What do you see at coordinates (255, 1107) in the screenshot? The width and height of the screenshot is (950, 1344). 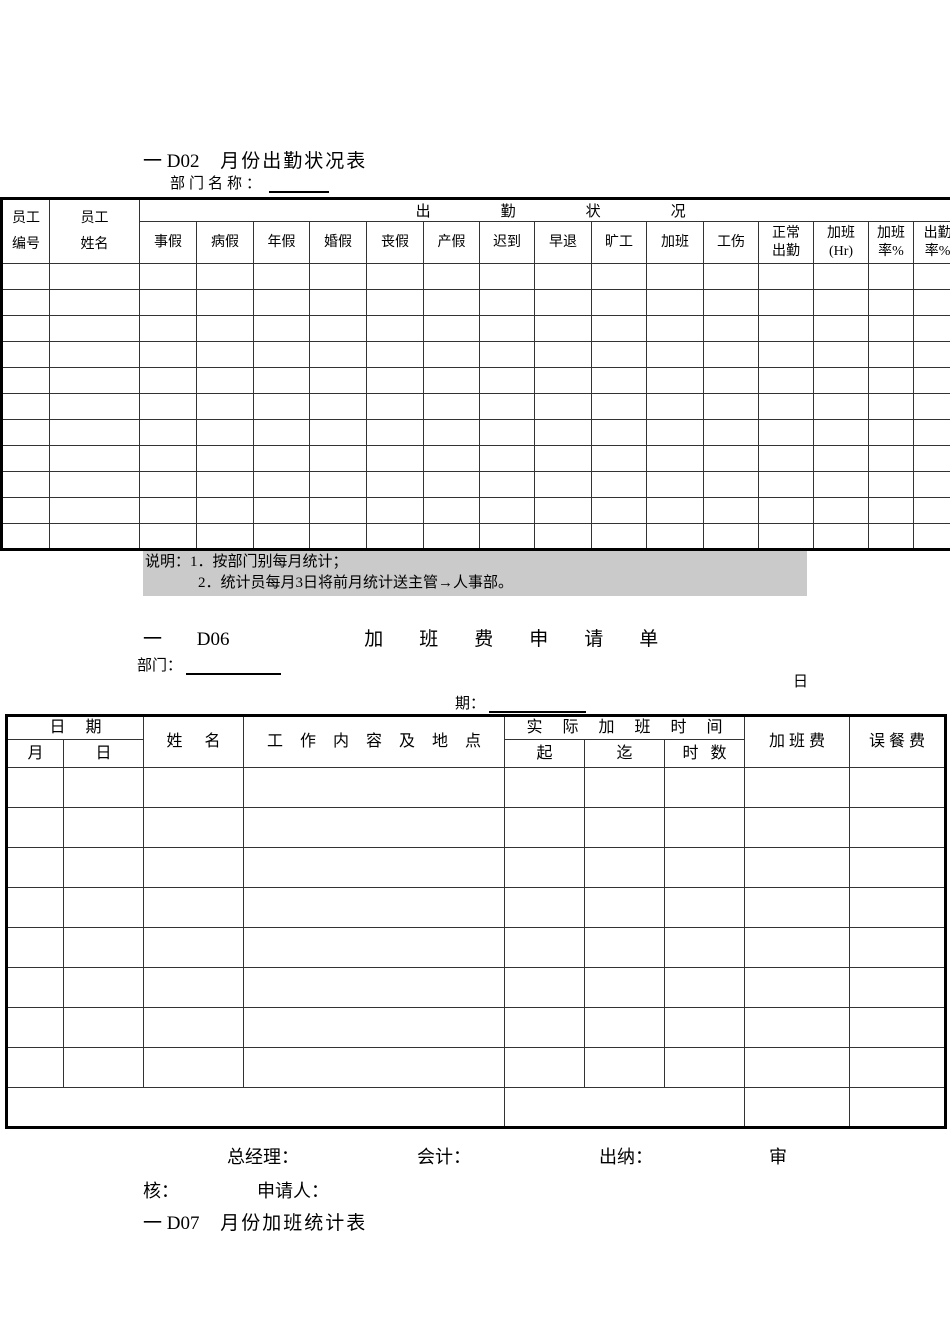 I see `footer-merged-left-cell` at bounding box center [255, 1107].